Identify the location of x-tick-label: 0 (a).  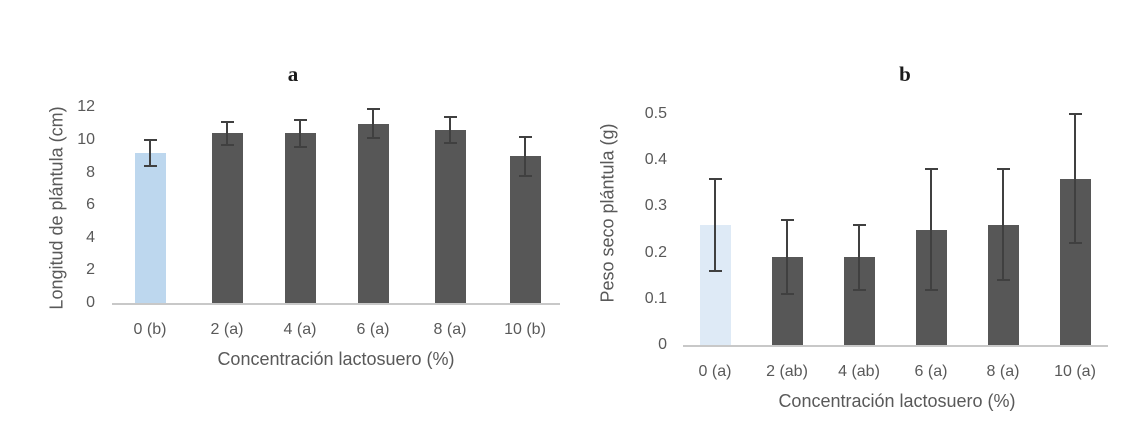
(715, 371).